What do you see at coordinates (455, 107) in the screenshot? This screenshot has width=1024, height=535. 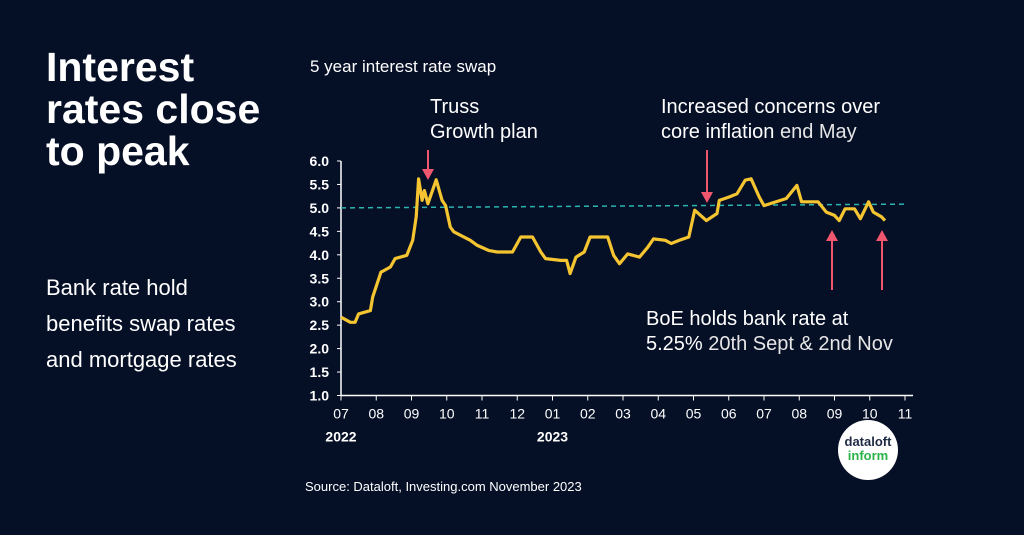 I see `annotation-truss-line1: Truss` at bounding box center [455, 107].